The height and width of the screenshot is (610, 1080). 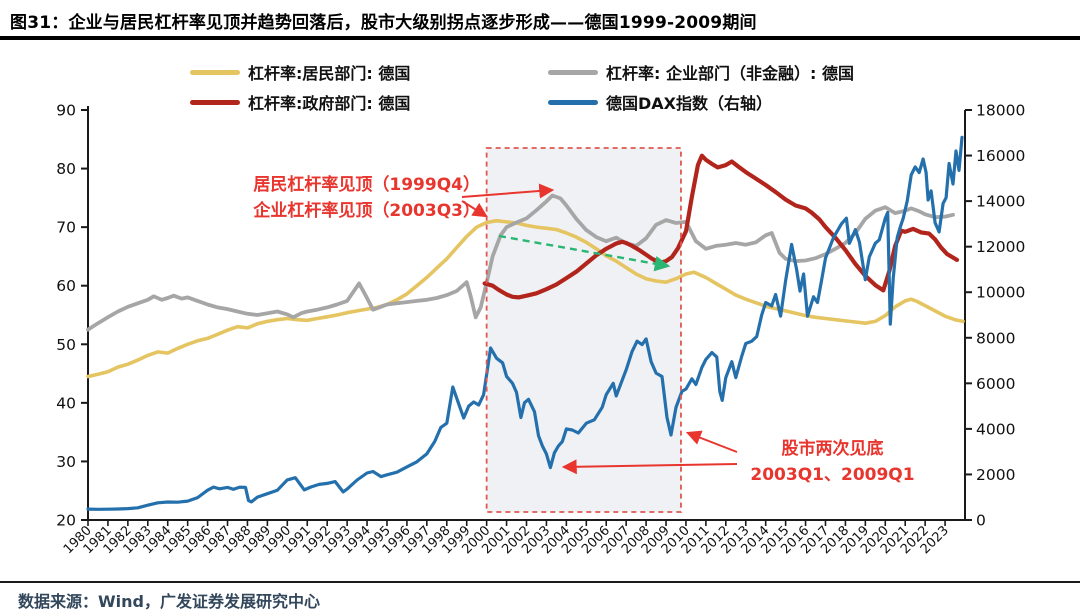 What do you see at coordinates (335, 198) in the screenshot?
I see `annotation-leverage-peaks: 居民杠杆率见顶（1999Q4） 企业杠杆率见顶（2003Q3）` at bounding box center [335, 198].